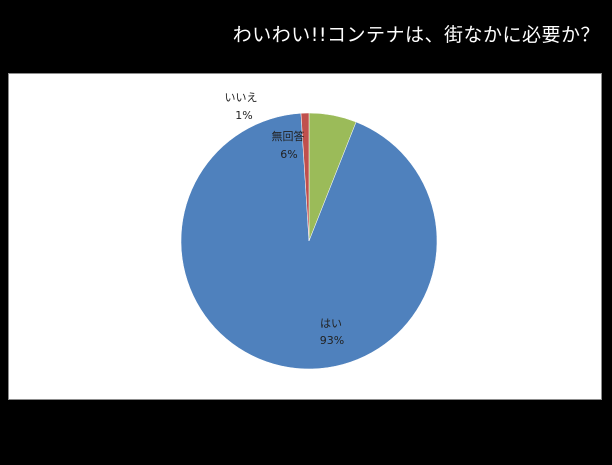 This screenshot has width=612, height=465. What do you see at coordinates (416, 35) in the screenshot?
I see `slide-title: わいわい!!コンテナは、街なかに必要か？` at bounding box center [416, 35].